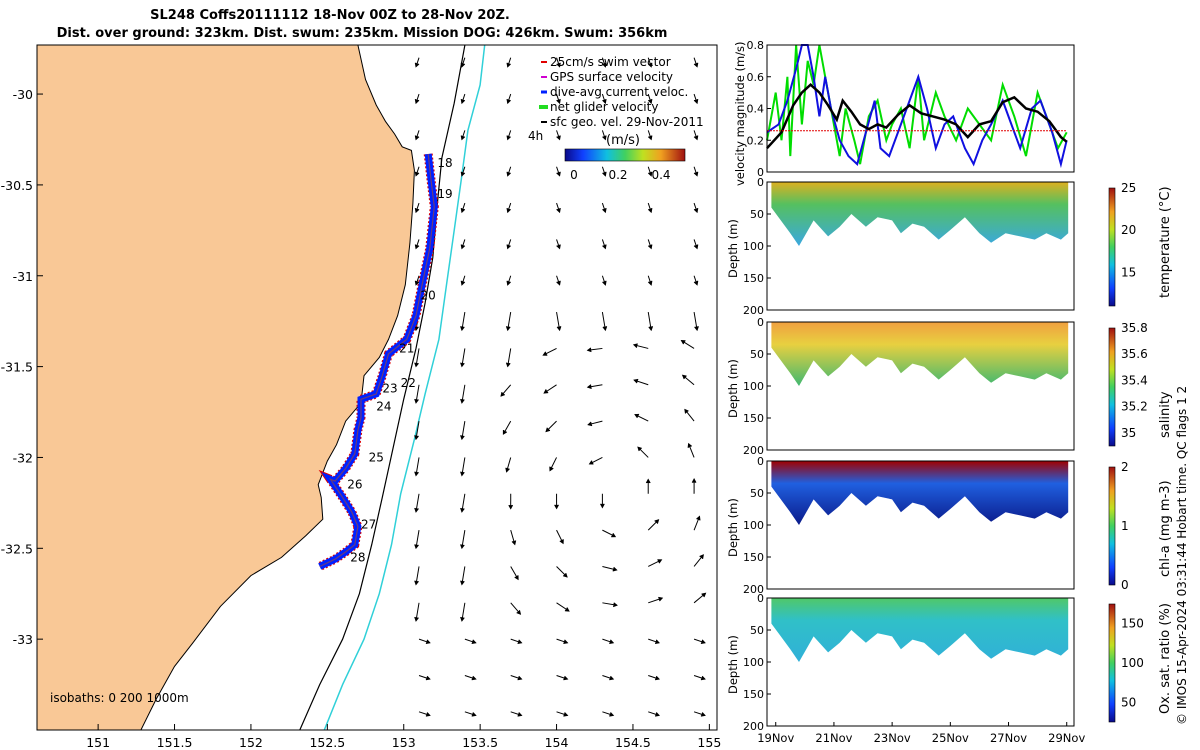 This screenshot has height=750, width=1200. I want to click on oxygen-colorbar-tick: 100, so click(1132, 663).